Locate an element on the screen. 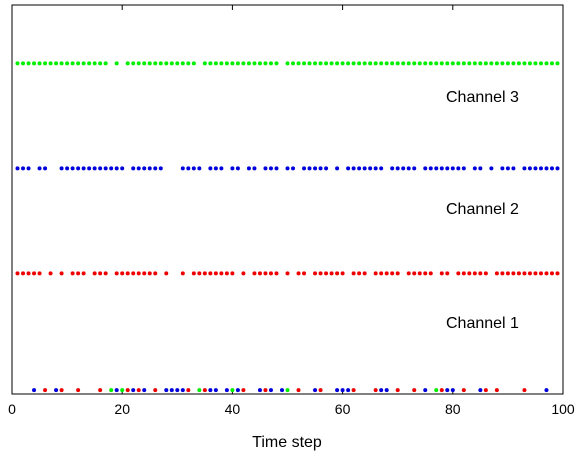 This screenshot has height=459, width=577. x-tick-label: 0 is located at coordinates (12, 409).